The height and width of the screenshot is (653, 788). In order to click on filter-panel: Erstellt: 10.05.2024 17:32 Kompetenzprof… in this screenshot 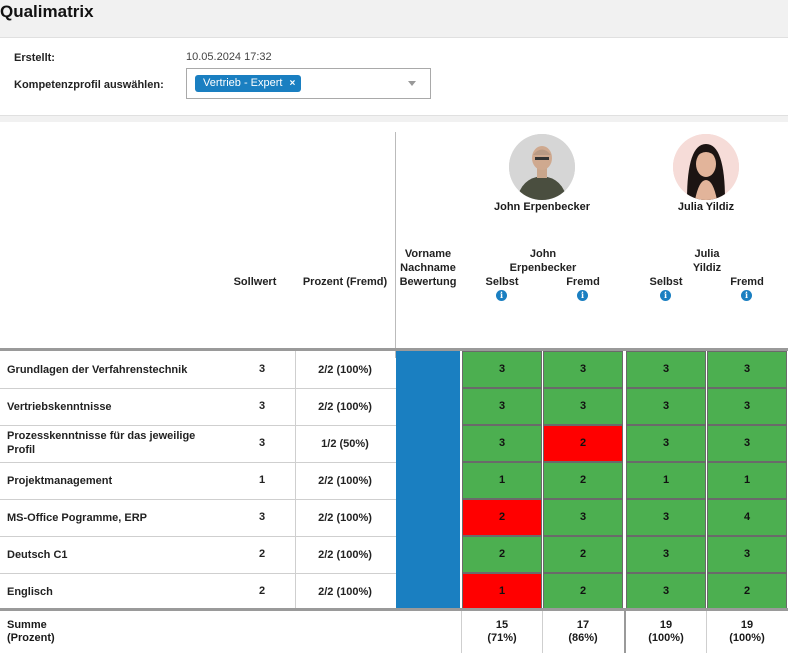, I will do `click(394, 76)`.